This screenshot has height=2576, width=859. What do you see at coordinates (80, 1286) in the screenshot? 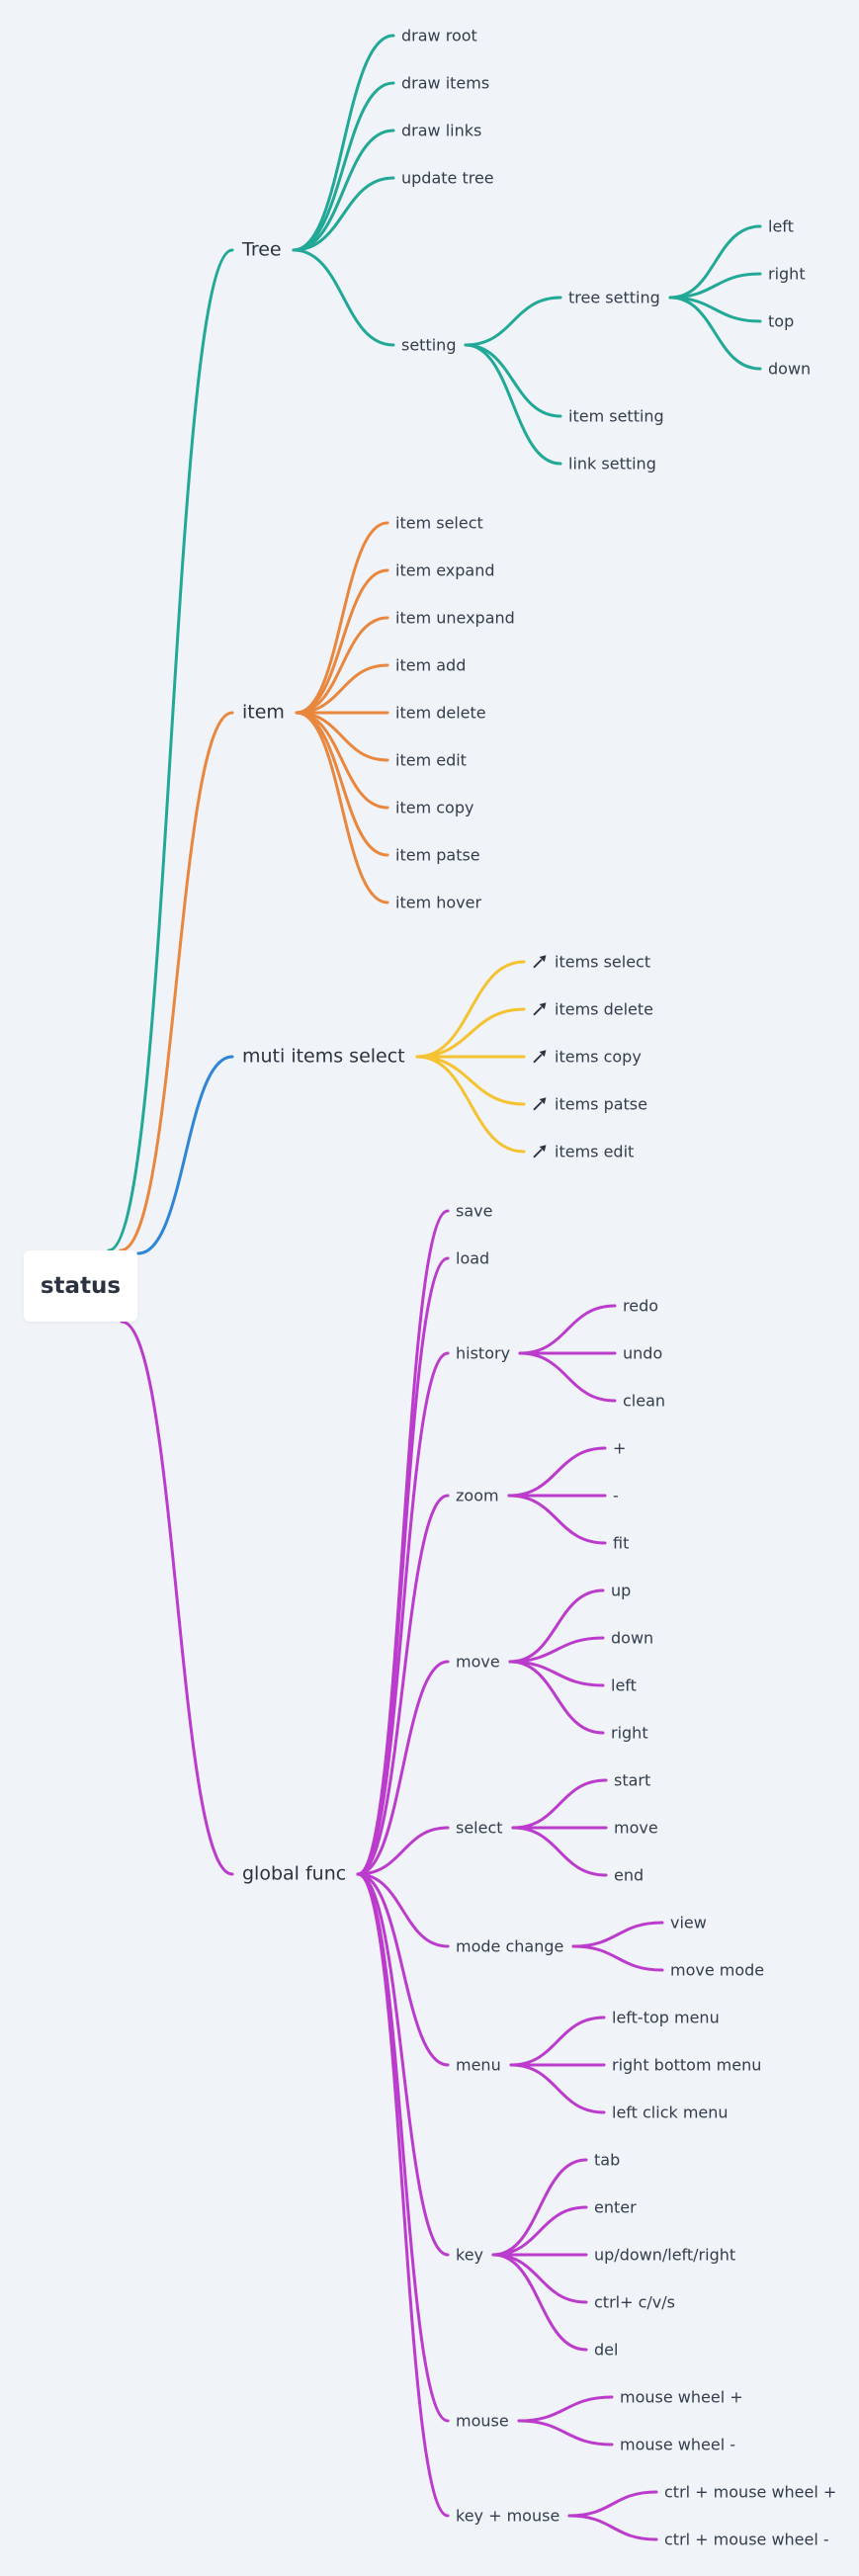
I see `root-node: status` at bounding box center [80, 1286].